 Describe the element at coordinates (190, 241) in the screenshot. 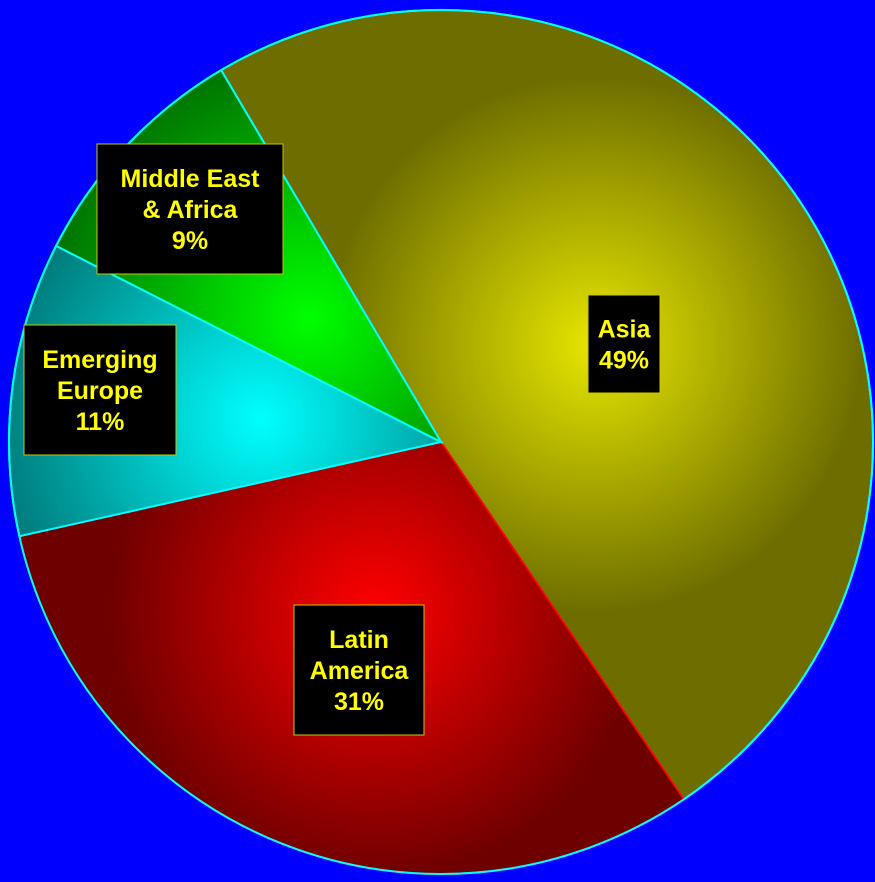

I see `data-label-line: 9%` at that location.